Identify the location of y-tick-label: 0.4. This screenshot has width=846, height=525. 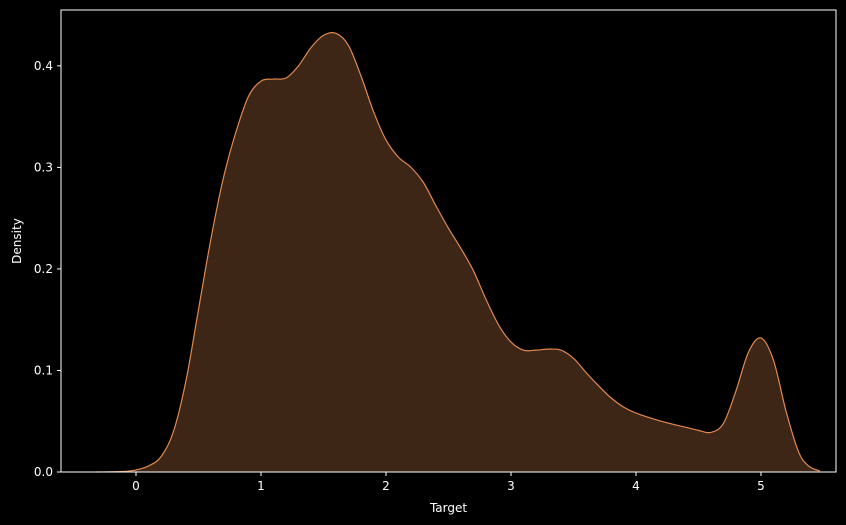
(43, 66).